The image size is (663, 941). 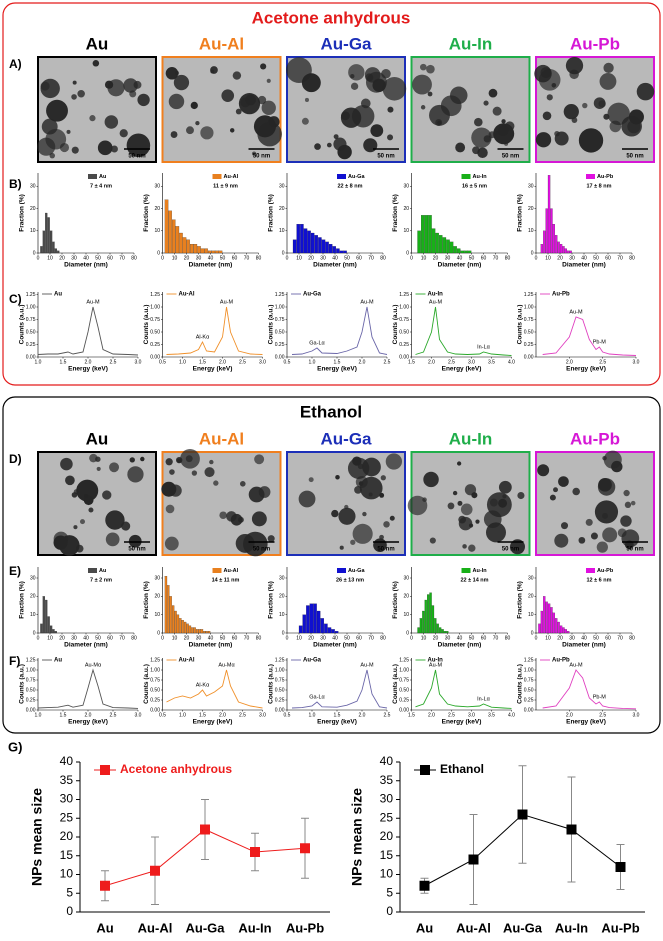 I want to click on data-point, so click(x=105, y=885).